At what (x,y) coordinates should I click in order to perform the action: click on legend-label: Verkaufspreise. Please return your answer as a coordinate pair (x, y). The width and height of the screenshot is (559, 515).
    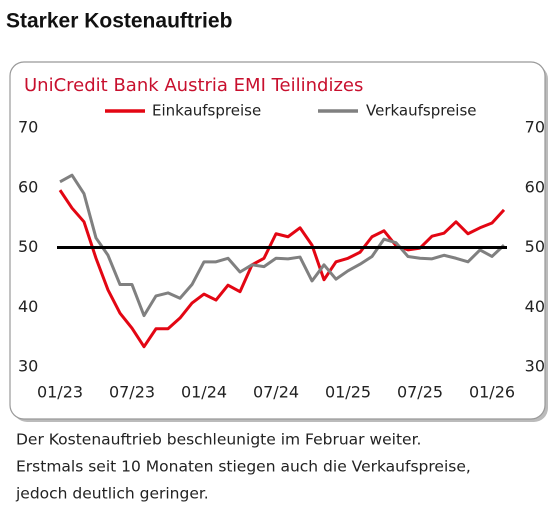
    Looking at the image, I should click on (421, 111).